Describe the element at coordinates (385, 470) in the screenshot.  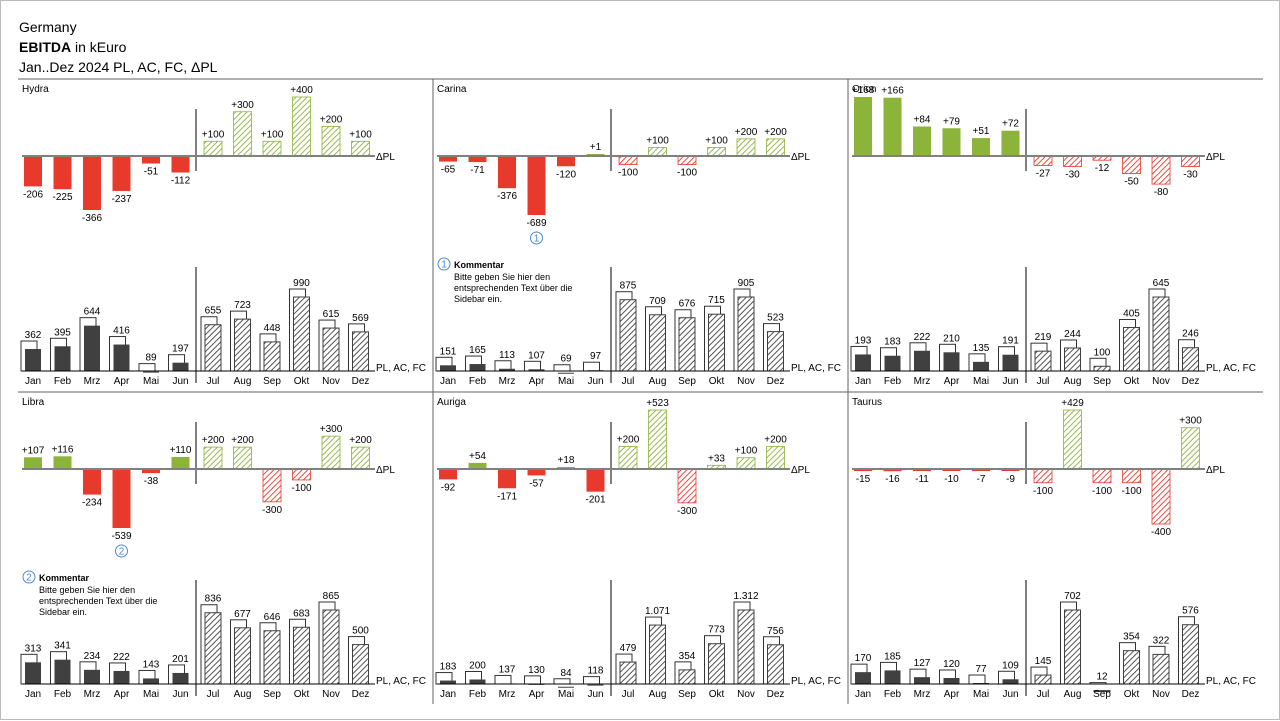
I see `delta-axis-label: ΔPL` at that location.